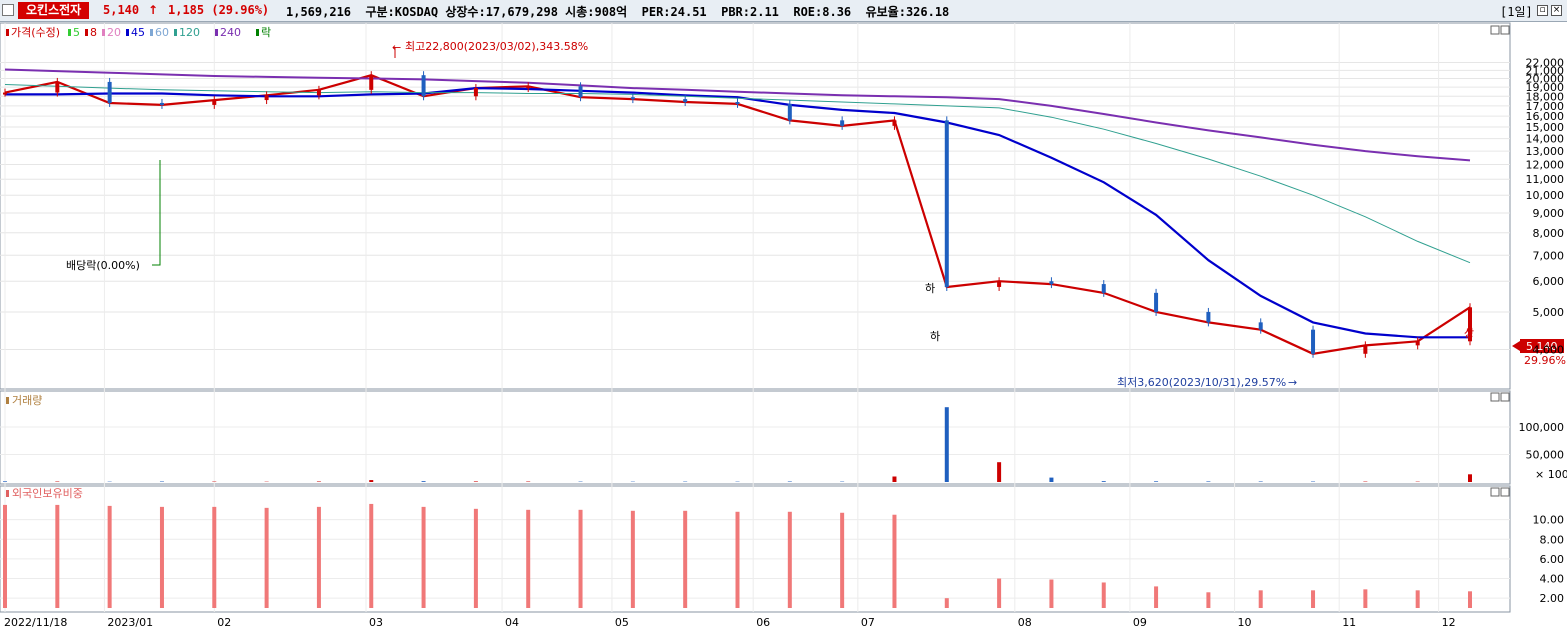 Image resolution: width=1567 pixels, height=630 pixels. What do you see at coordinates (1545, 360) in the screenshot?
I see `last-change-label: 29.96%` at bounding box center [1545, 360].